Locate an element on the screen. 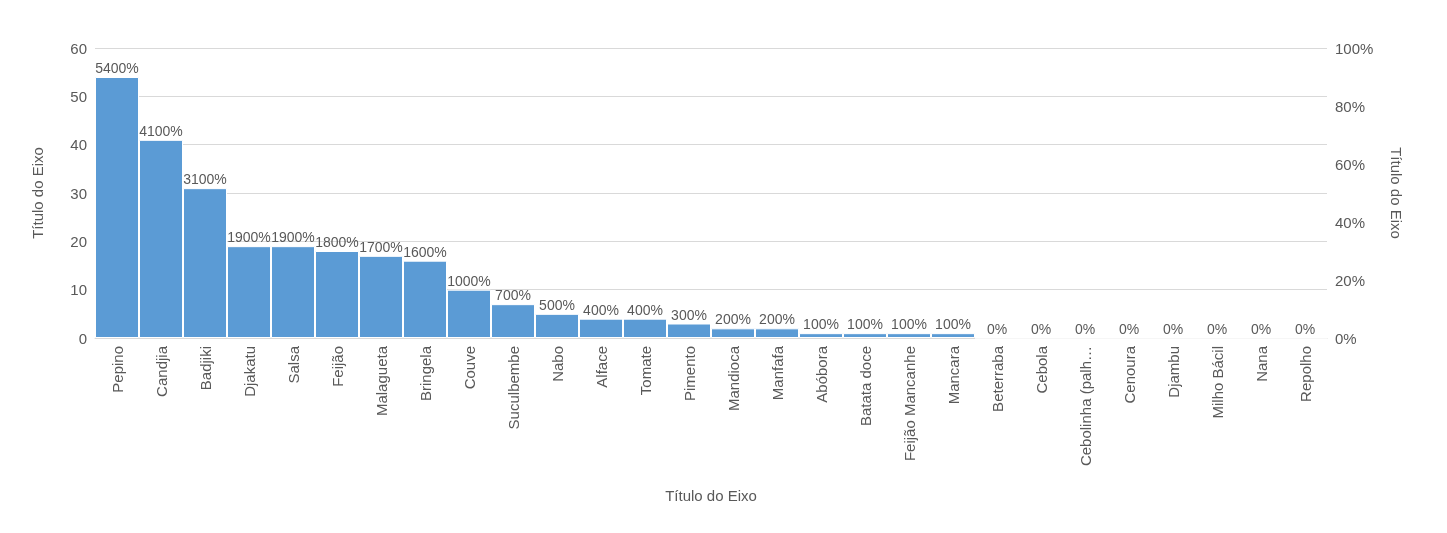  y-tick-label: 50 is located at coordinates (78, 96).